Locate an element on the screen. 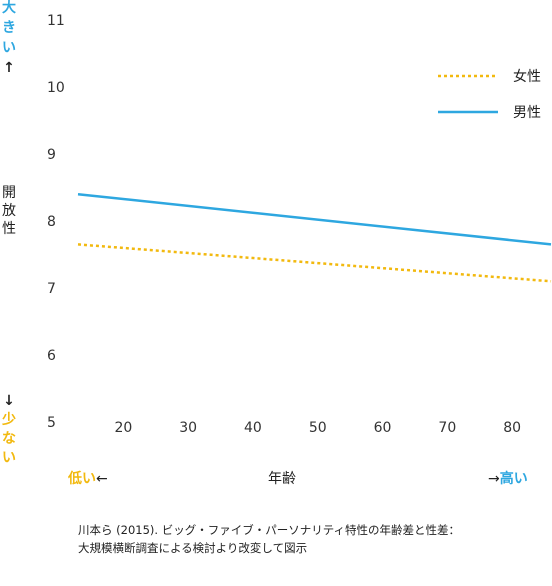 This screenshot has width=552, height=586. x-tick-label: 60 is located at coordinates (383, 428).